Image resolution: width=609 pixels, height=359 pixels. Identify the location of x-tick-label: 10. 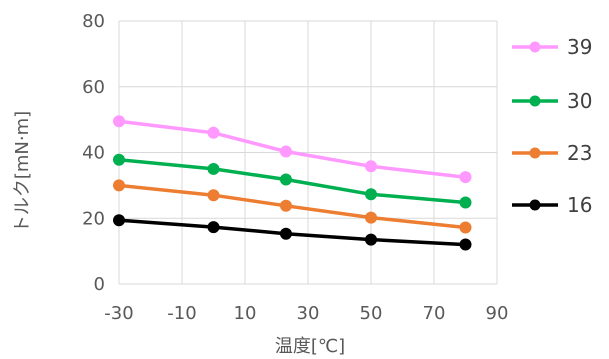
(245, 313).